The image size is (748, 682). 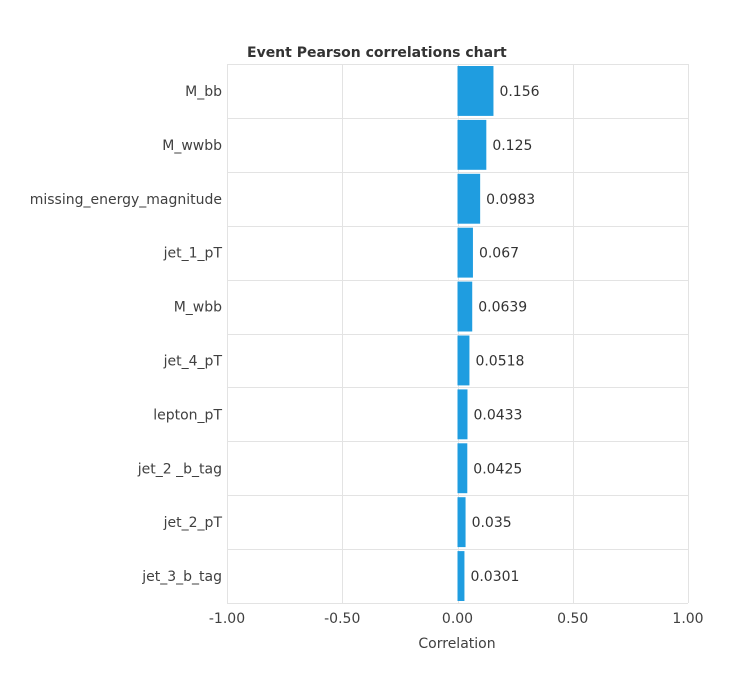 What do you see at coordinates (377, 53) in the screenshot?
I see `chart-title: Event Pearson correlations chart` at bounding box center [377, 53].